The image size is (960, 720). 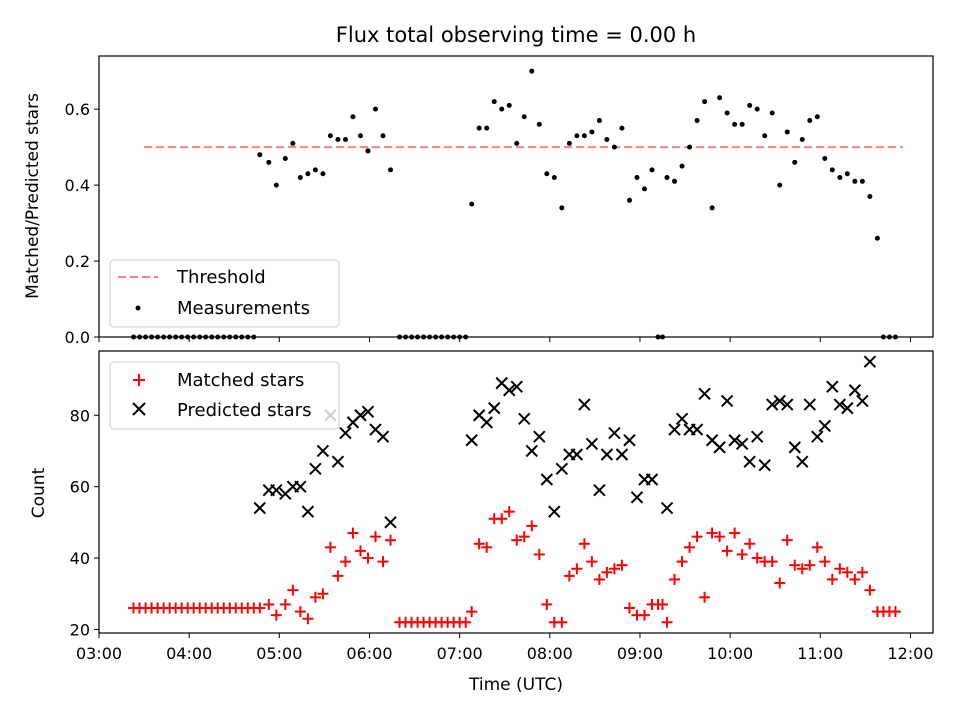 I want to click on chart-title: Flux total observing time = 0.00 h, so click(x=516, y=35).